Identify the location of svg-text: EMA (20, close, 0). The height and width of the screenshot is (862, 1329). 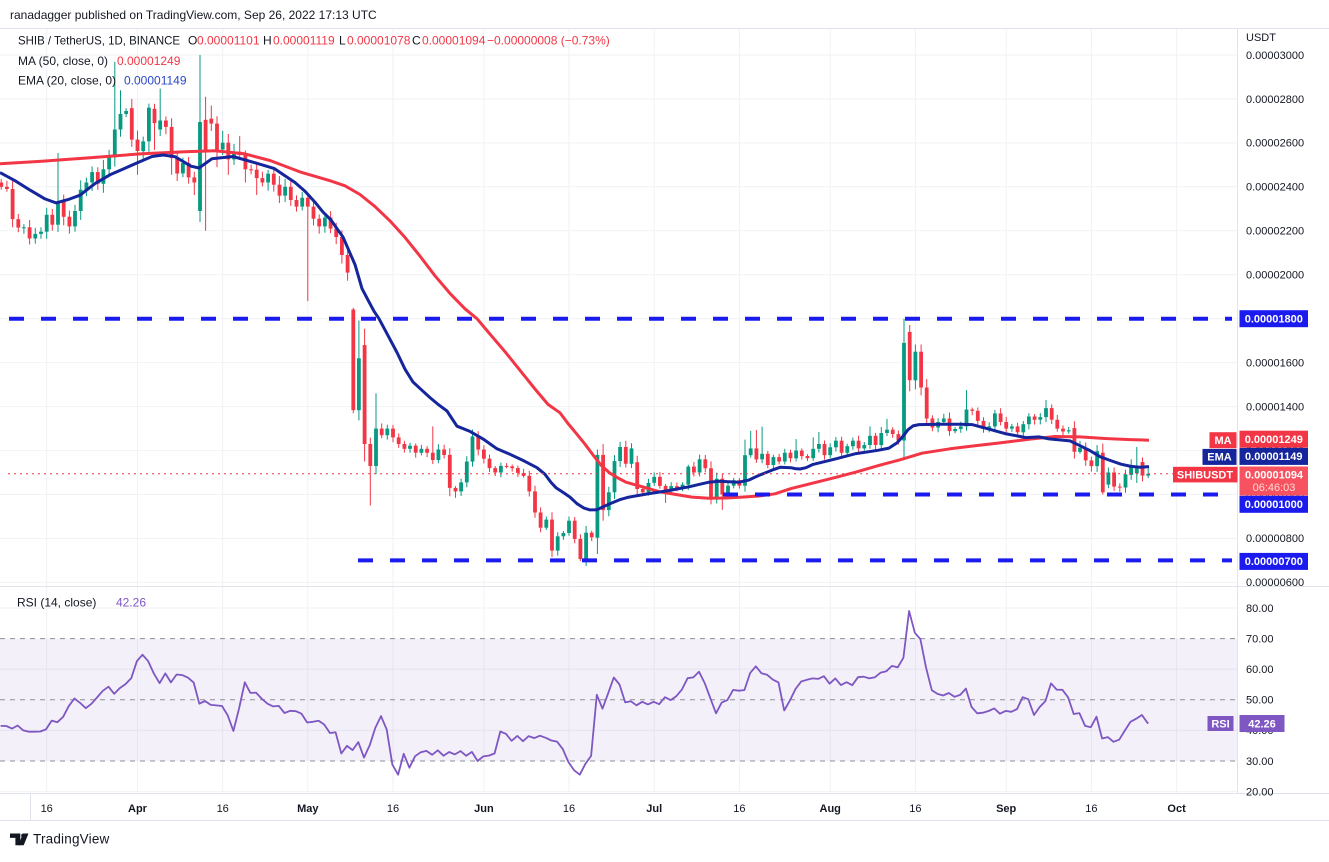
(67, 81).